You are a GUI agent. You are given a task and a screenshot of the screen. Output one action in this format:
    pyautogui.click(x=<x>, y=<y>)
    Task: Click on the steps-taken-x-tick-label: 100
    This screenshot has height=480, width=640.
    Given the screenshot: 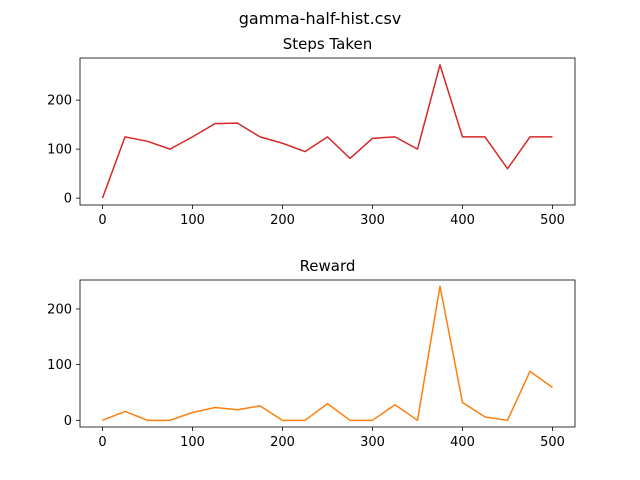 What is the action you would take?
    pyautogui.click(x=192, y=220)
    